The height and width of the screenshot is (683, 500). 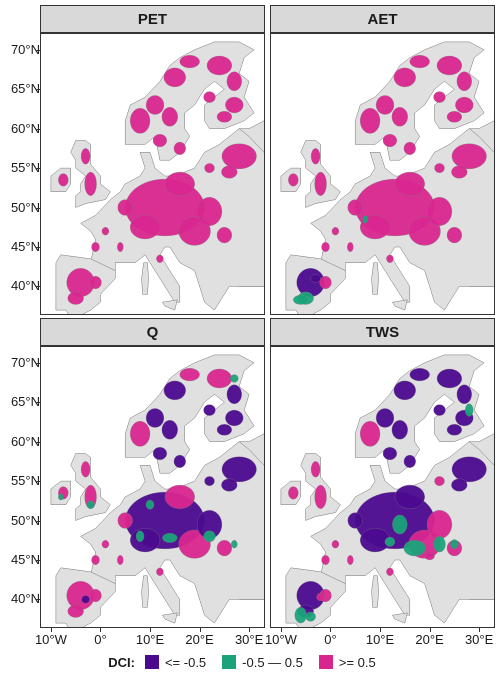 I want to click on y-tick-label: 70°N, so click(x=25, y=49).